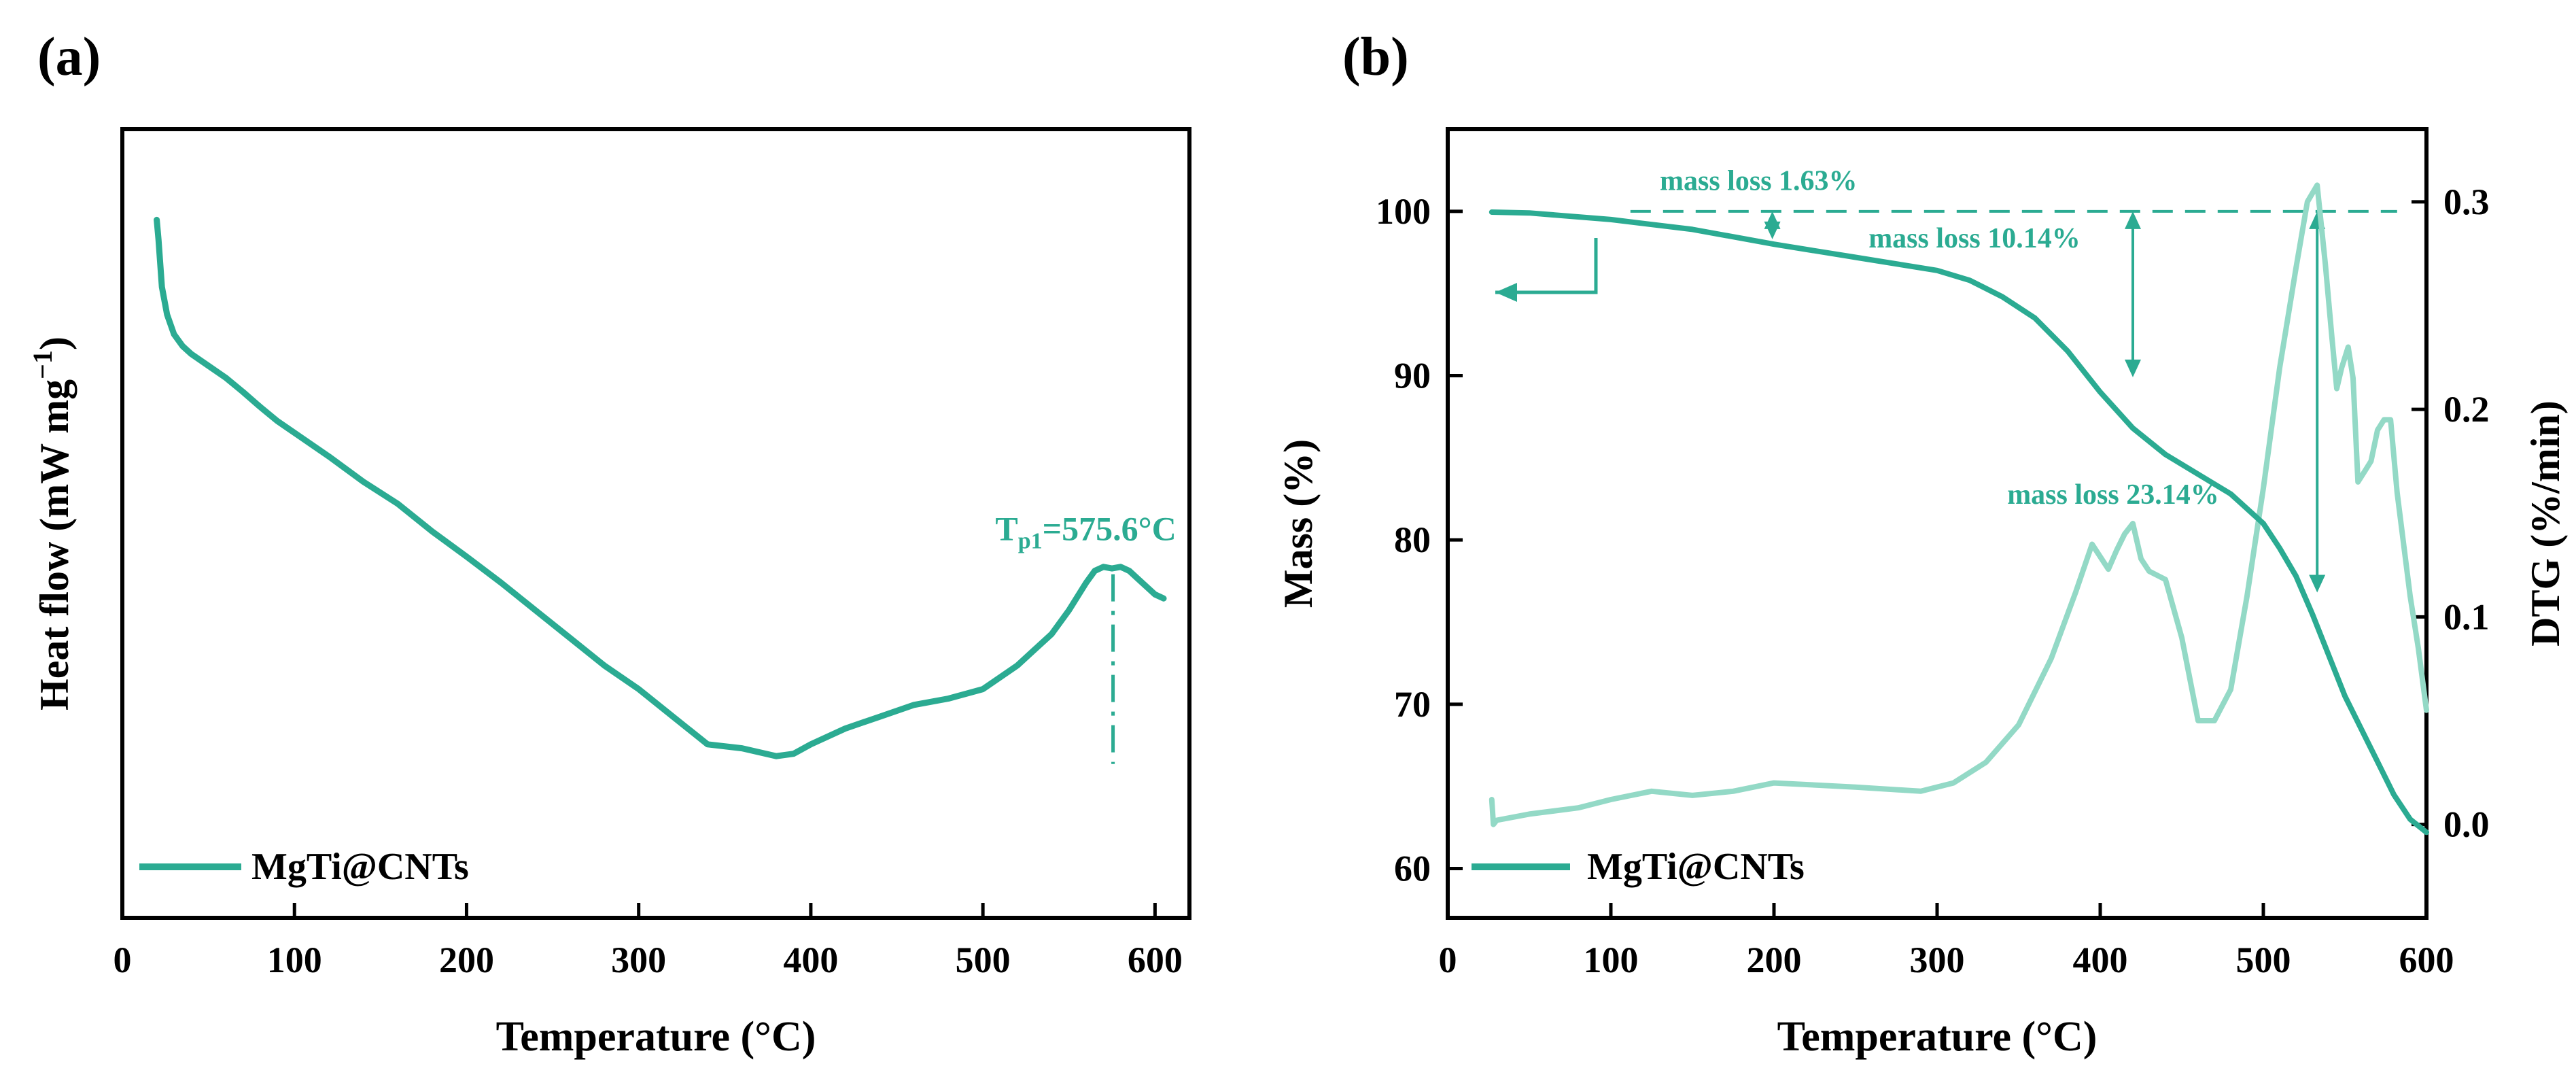  I want to click on panel-a-x-ticks: 0 100 200 300 400 500 600, so click(648, 941).